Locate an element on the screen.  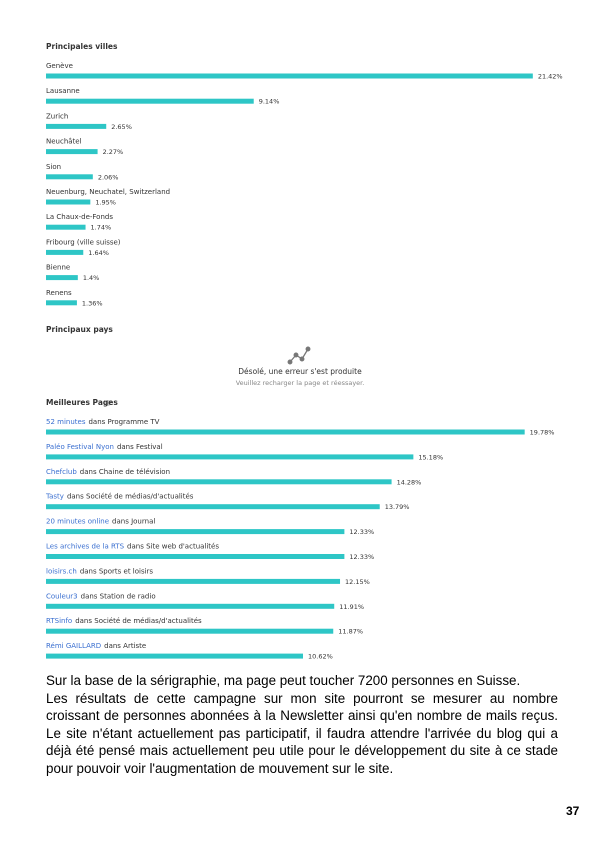
page-category: dans Station de radio is located at coordinates (118, 596).